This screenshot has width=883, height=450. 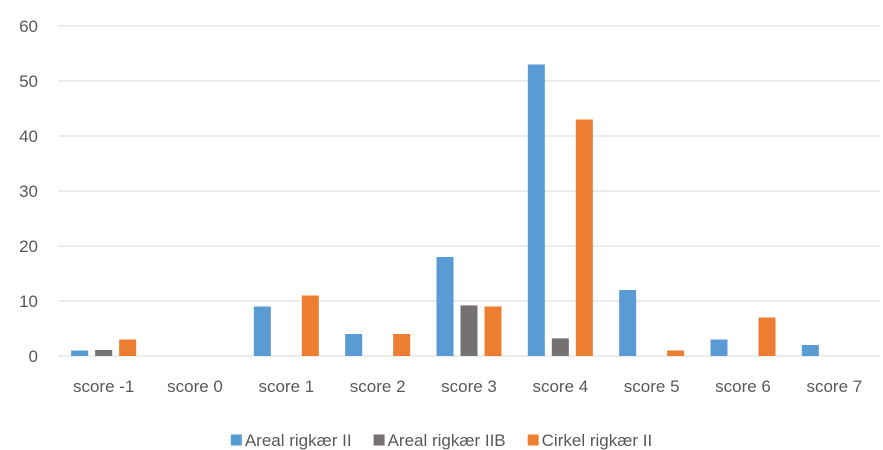 I want to click on legend-label: Areal rigkær IIB, so click(x=447, y=440).